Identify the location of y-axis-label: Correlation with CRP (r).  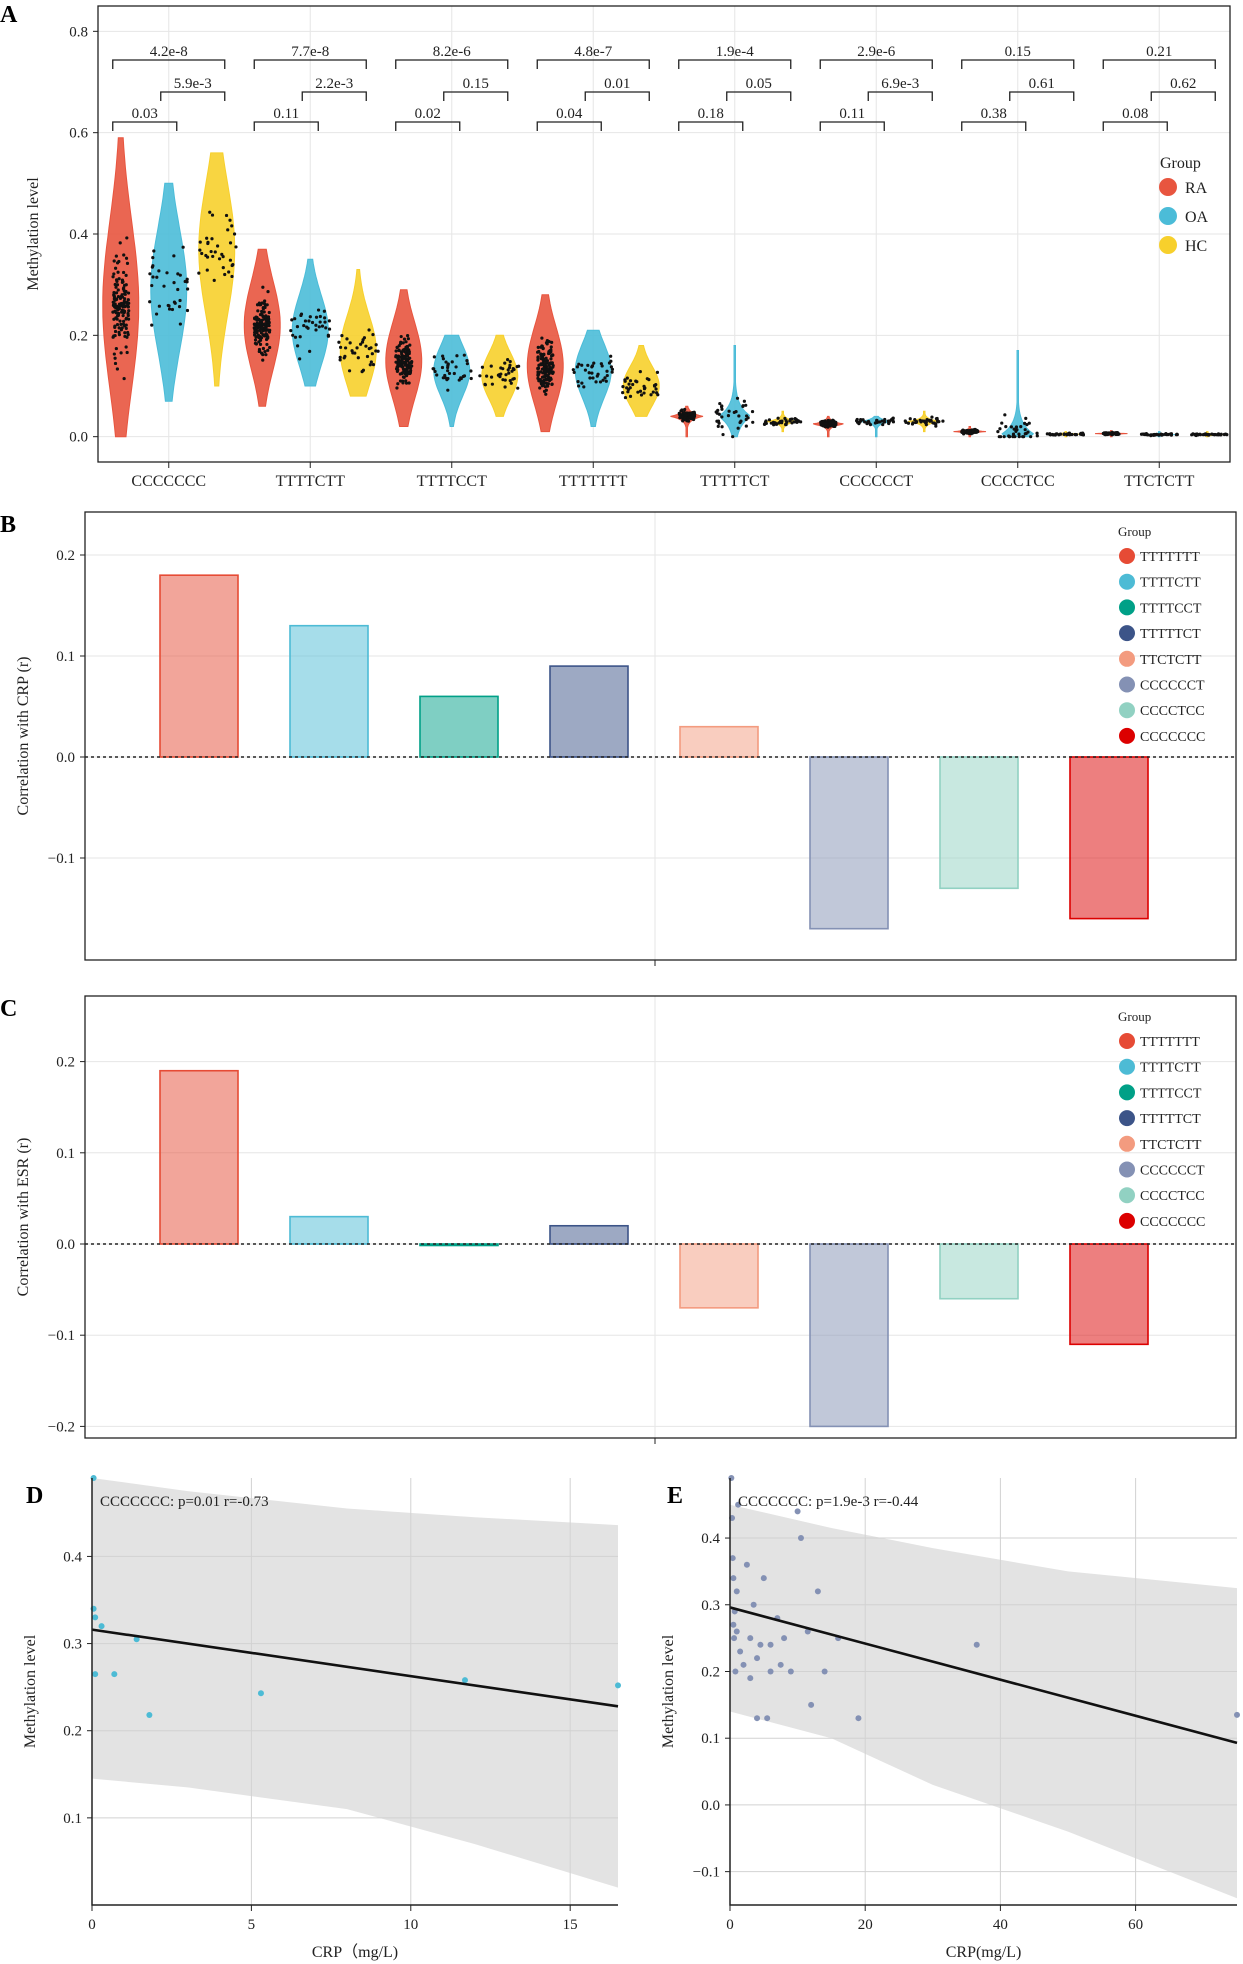
(23, 736).